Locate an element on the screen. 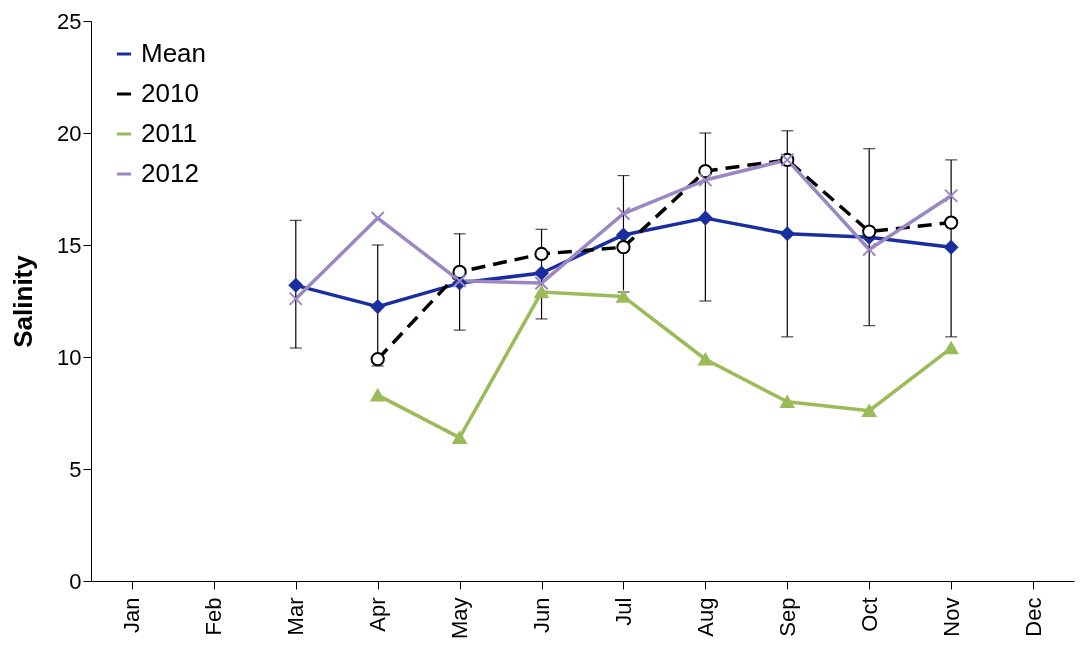 This screenshot has width=1084, height=649. x-tick-label: Dec is located at coordinates (1033, 617).